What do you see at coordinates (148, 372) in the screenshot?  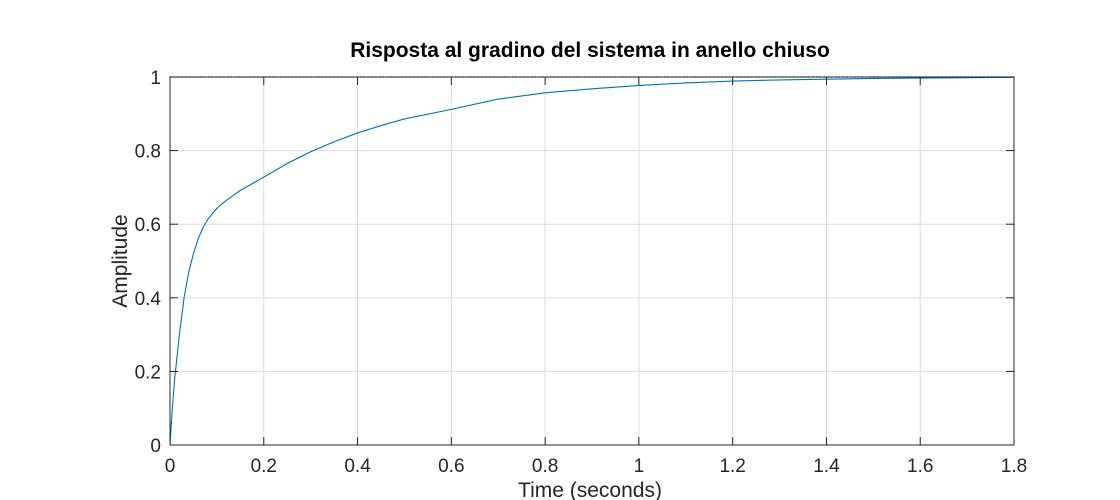 I see `y-tick-label: 0.2` at bounding box center [148, 372].